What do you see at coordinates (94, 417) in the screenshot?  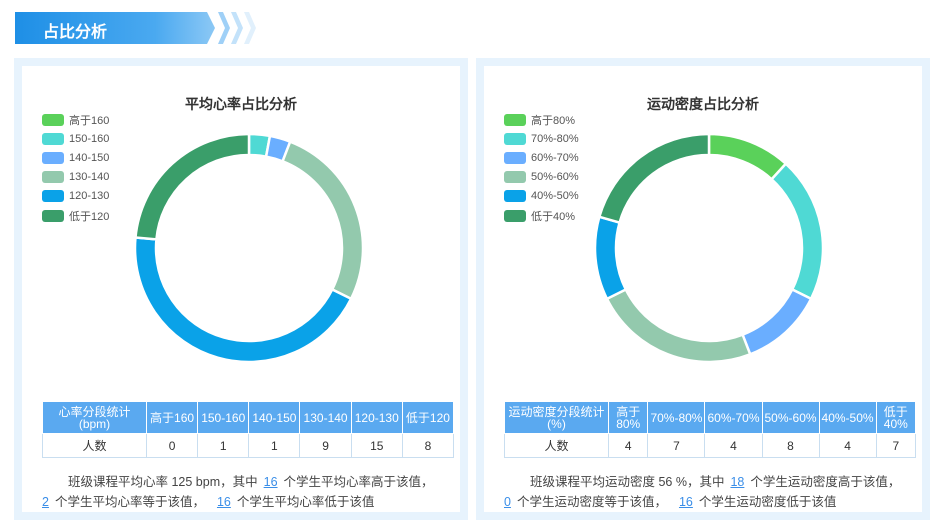 I see `table-header-label: 心率分段统计 (bpm)` at bounding box center [94, 417].